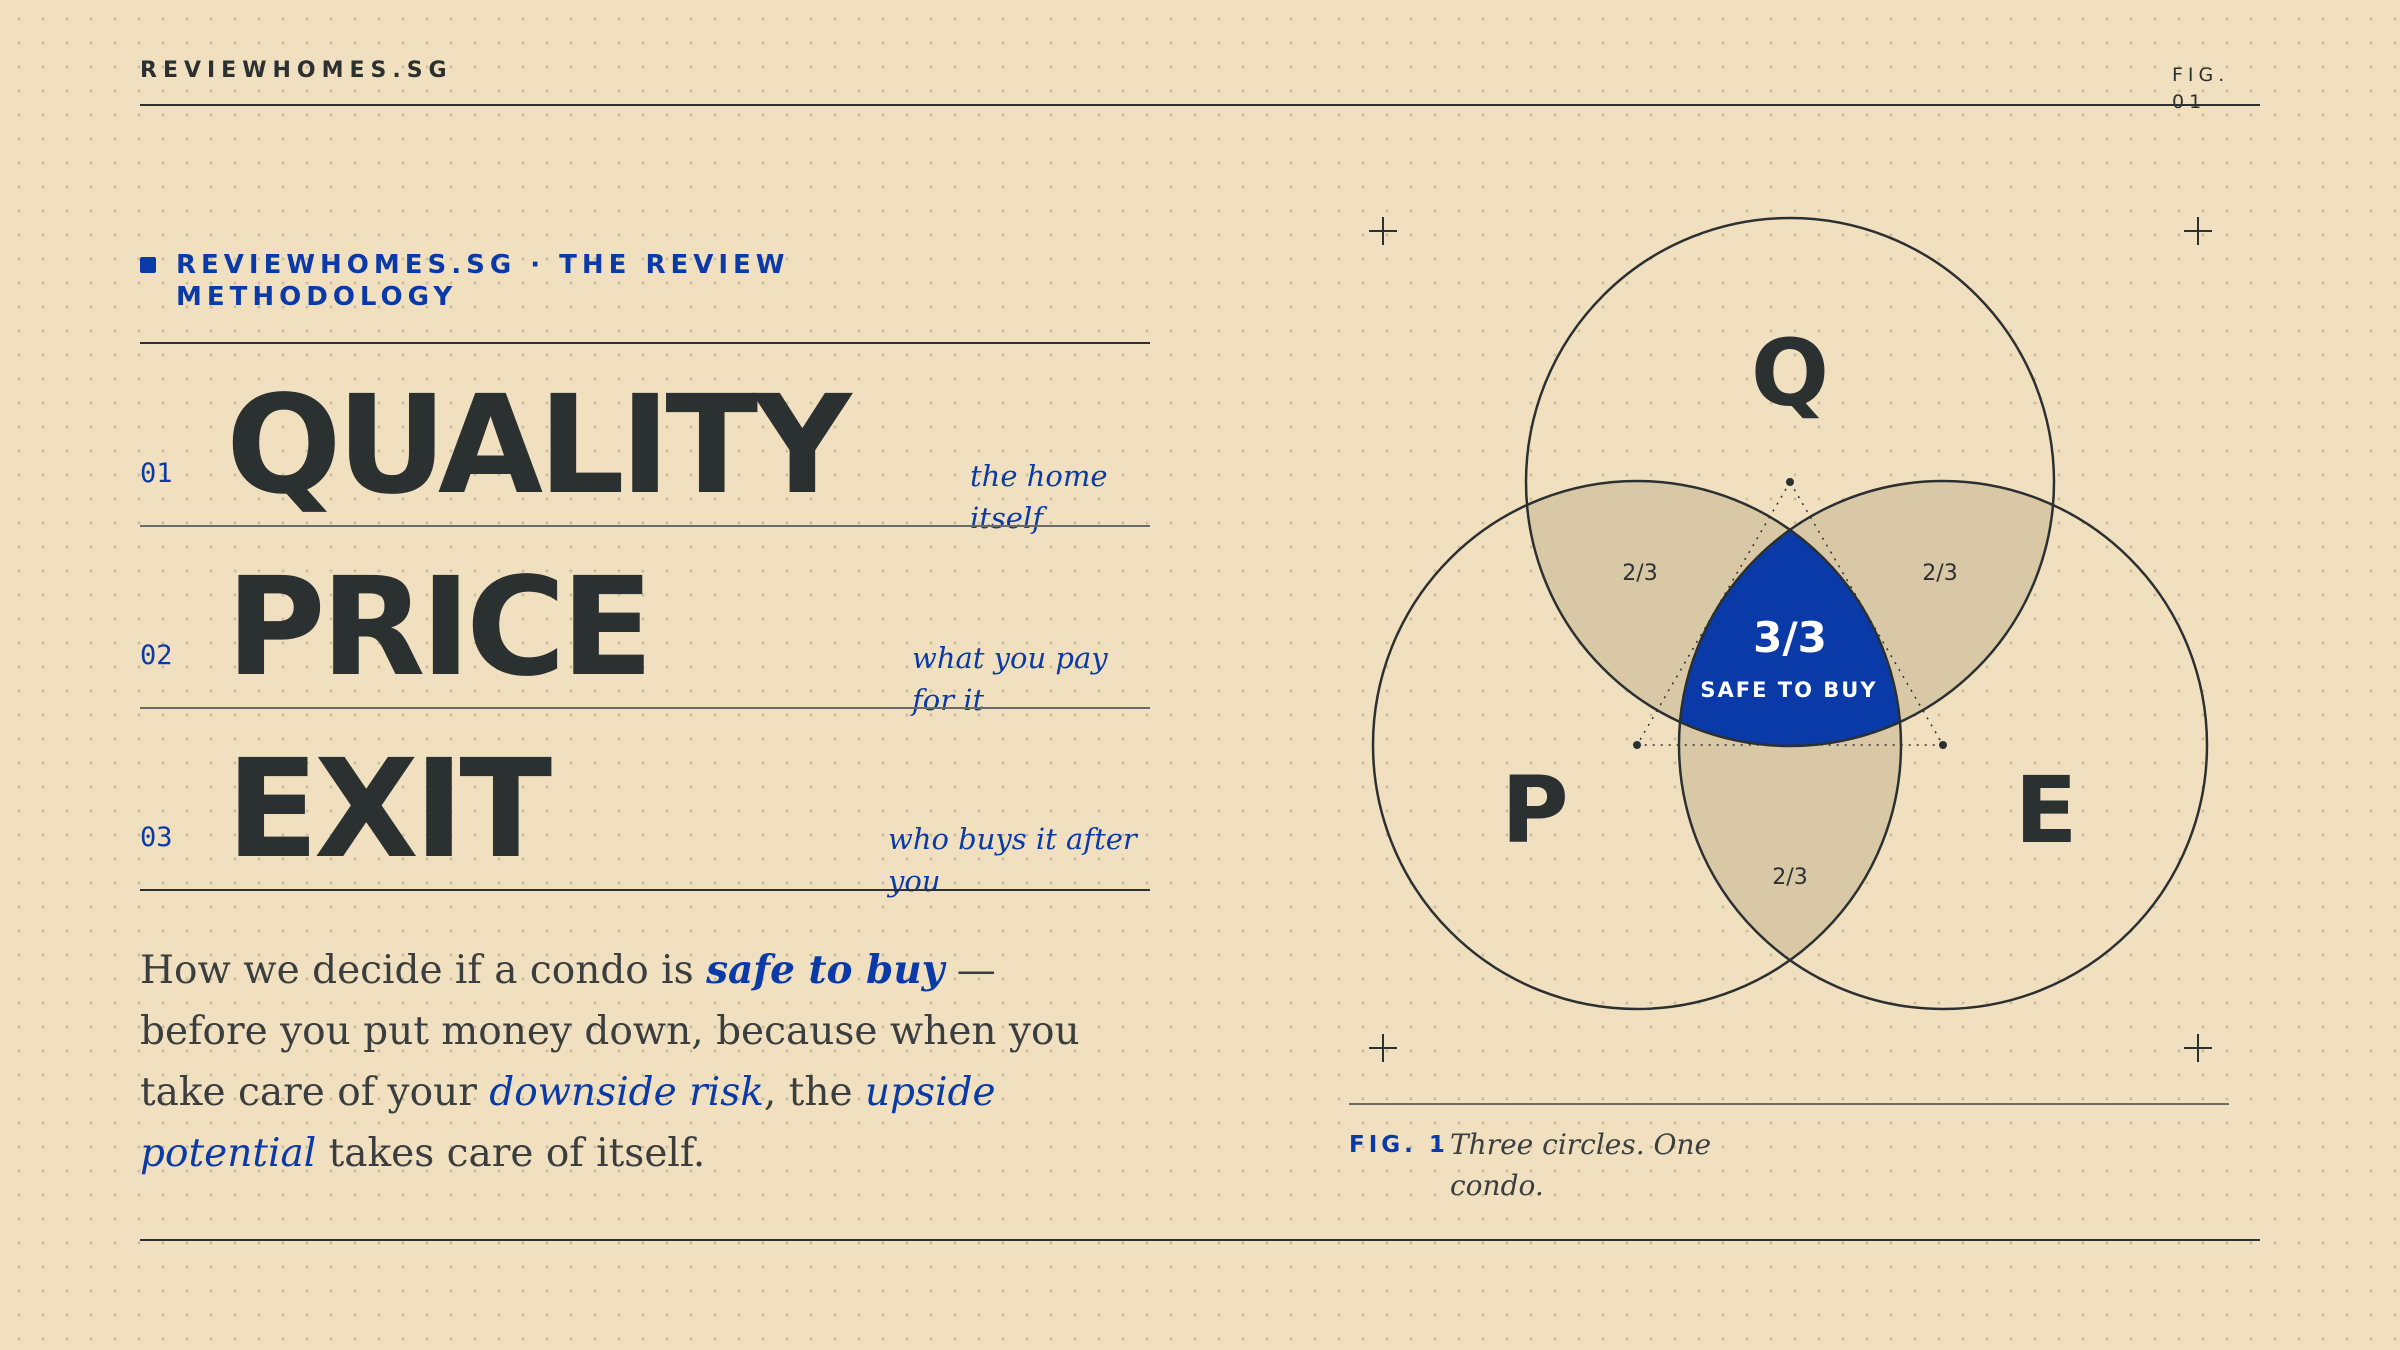 Image resolution: width=2400 pixels, height=1350 pixels. Describe the element at coordinates (1789, 1104) in the screenshot. I see `caption-rule` at that location.